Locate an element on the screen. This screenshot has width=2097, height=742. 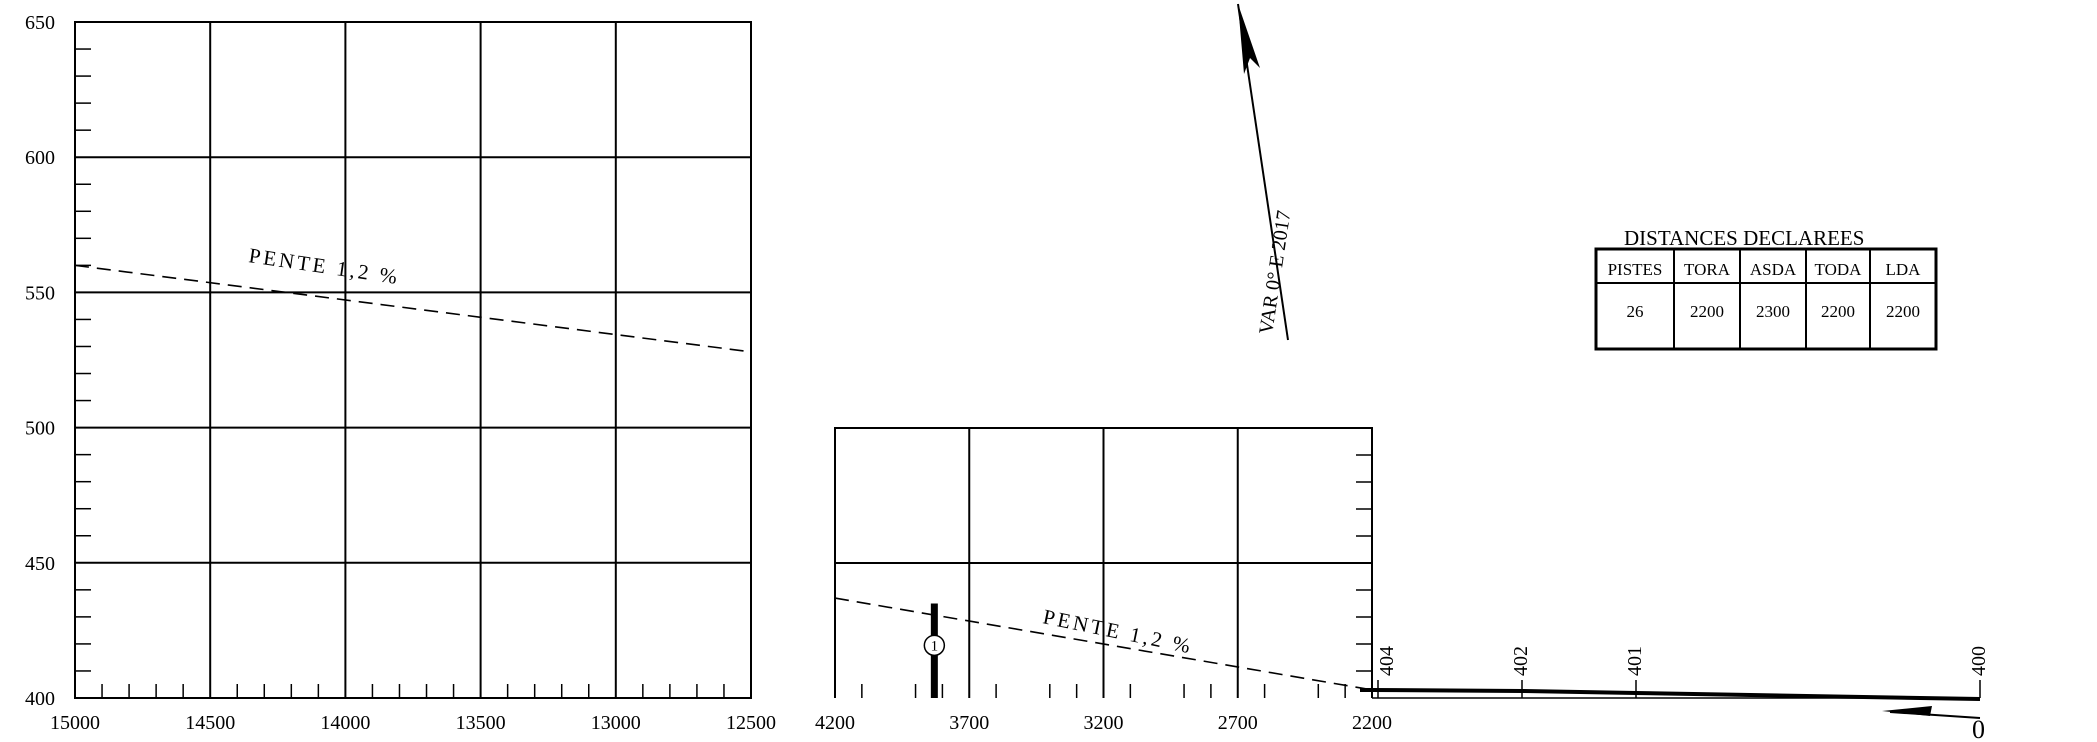
table-header-pistes: PISTES is located at coordinates (1635, 269).